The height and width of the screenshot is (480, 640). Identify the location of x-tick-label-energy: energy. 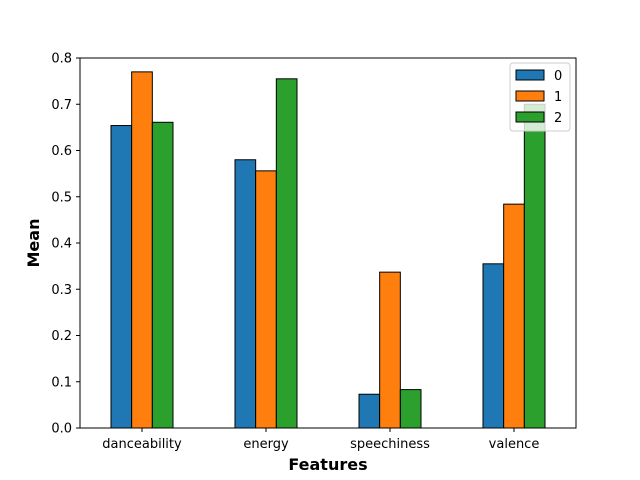
(266, 444).